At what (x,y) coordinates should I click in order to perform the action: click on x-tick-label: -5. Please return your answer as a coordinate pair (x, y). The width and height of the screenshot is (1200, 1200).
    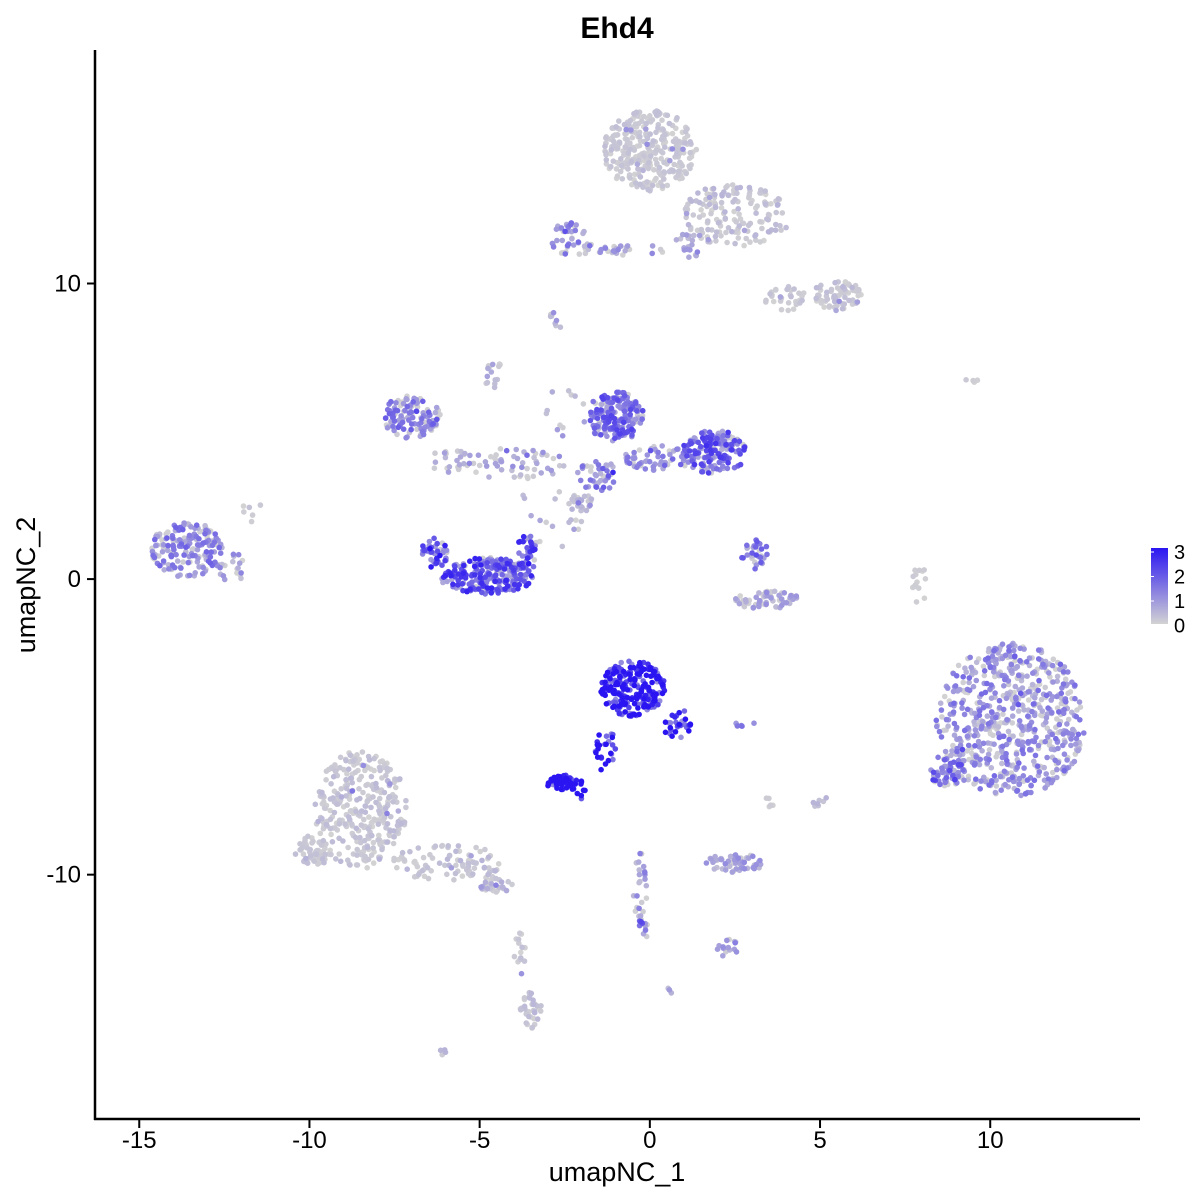
    Looking at the image, I should click on (479, 1140).